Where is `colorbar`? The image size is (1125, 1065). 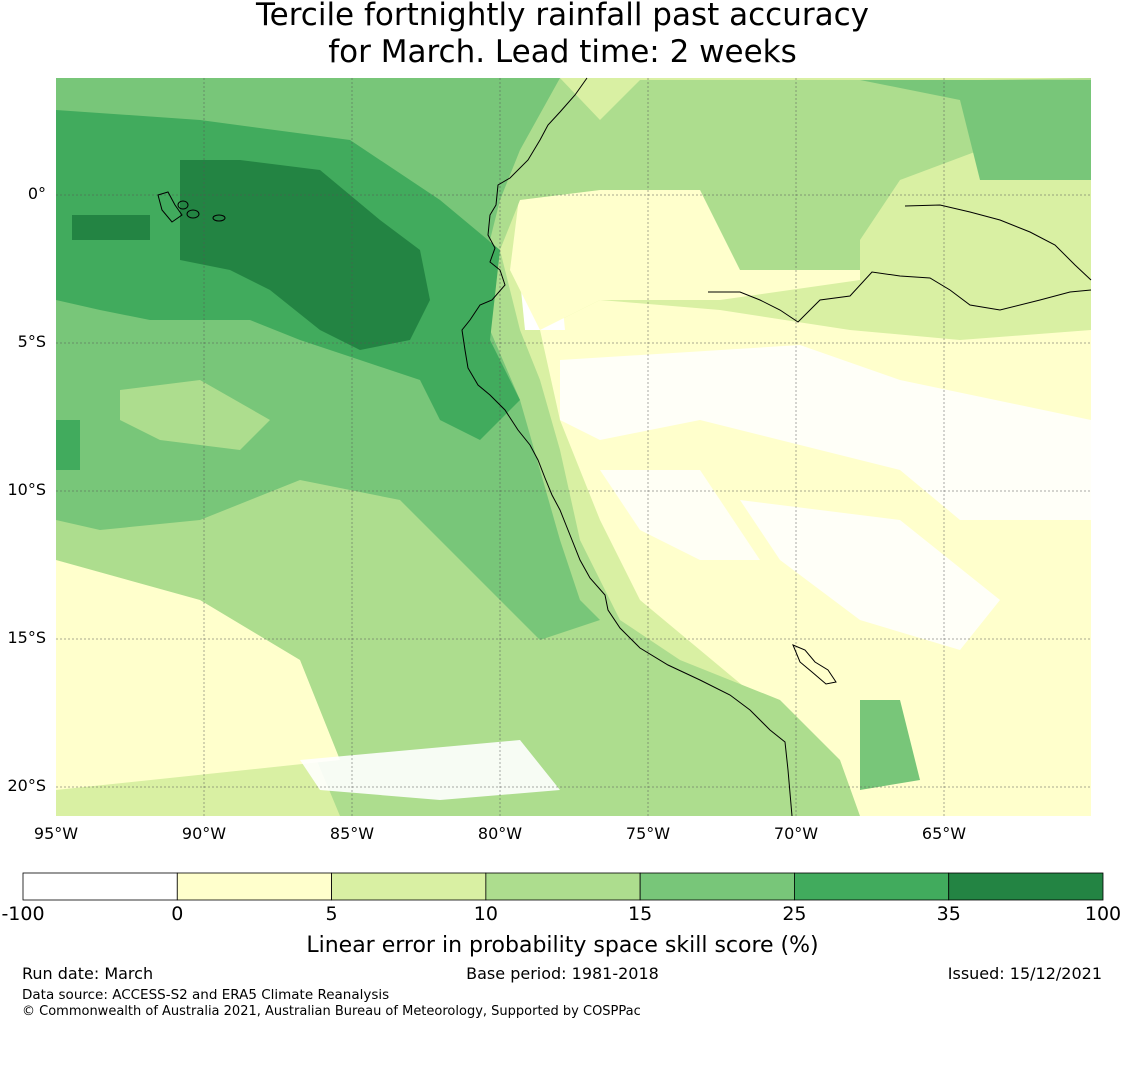
colorbar is located at coordinates (563, 886).